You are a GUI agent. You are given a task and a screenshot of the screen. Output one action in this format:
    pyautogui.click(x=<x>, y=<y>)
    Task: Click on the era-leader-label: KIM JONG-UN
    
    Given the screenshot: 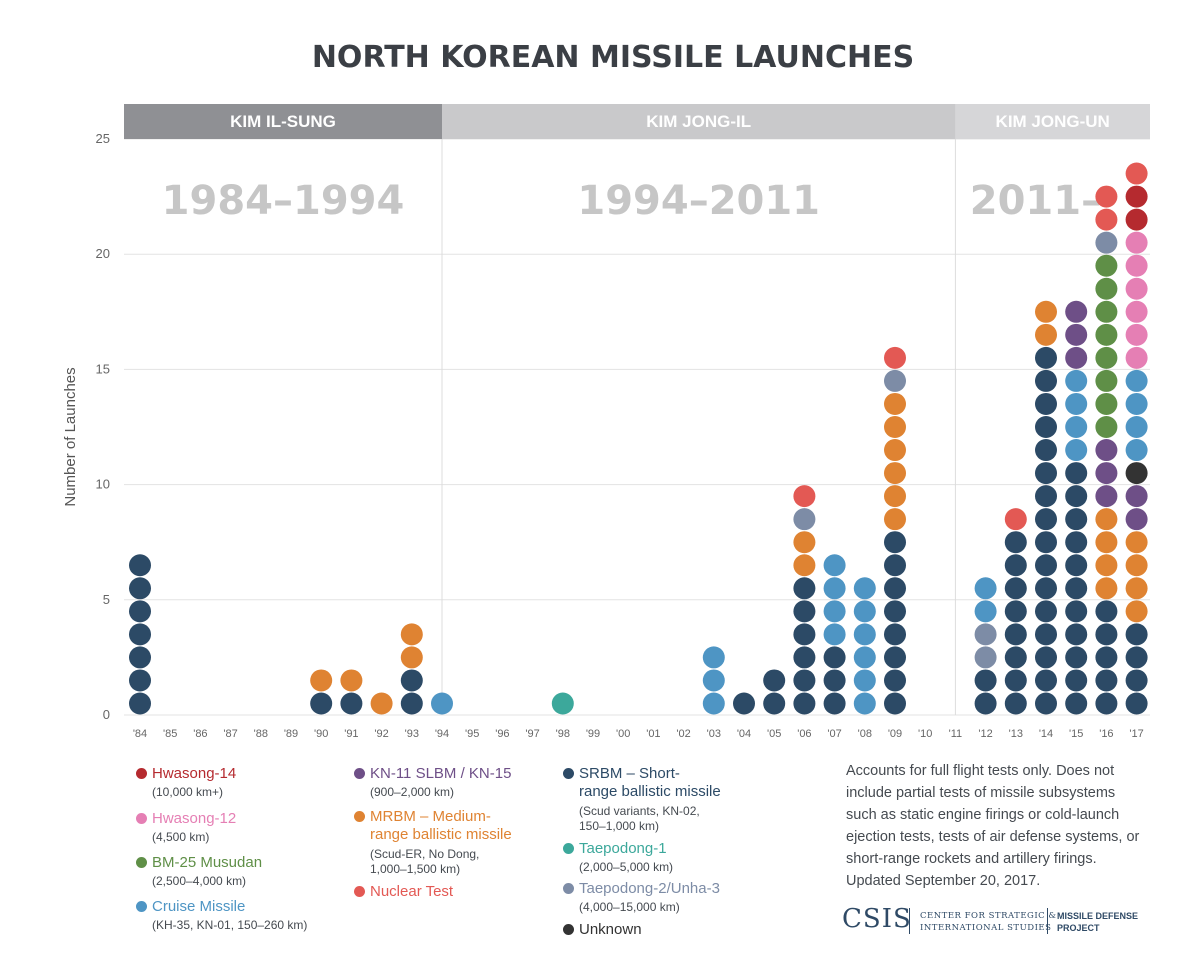 What is the action you would take?
    pyautogui.click(x=1053, y=121)
    